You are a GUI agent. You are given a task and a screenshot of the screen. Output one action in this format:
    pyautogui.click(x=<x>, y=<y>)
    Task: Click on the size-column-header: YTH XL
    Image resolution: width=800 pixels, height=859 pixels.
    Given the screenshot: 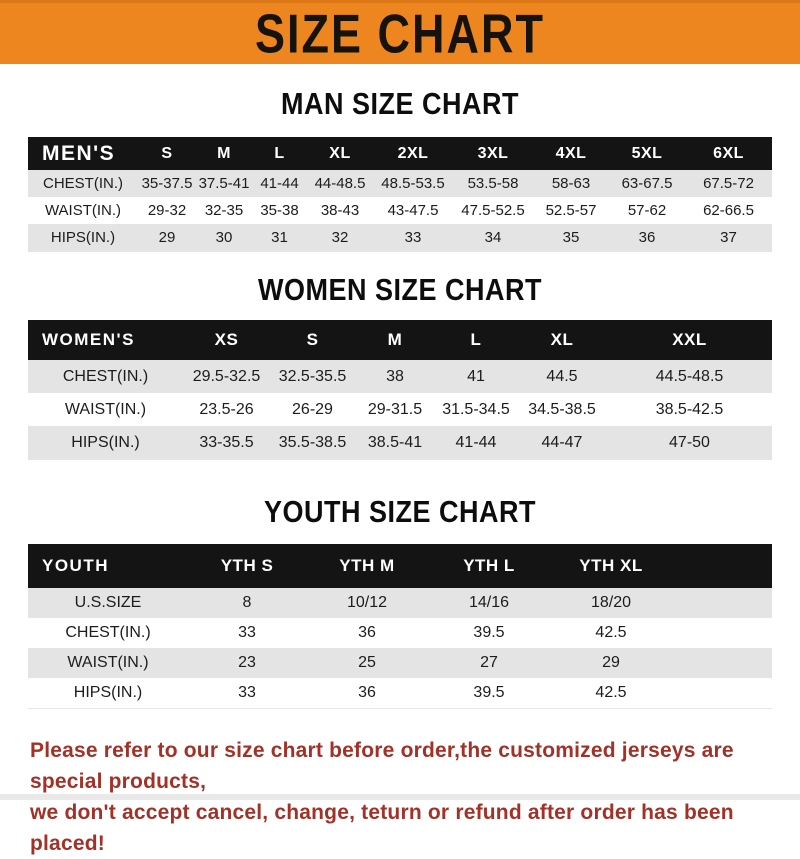 What is the action you would take?
    pyautogui.click(x=611, y=566)
    